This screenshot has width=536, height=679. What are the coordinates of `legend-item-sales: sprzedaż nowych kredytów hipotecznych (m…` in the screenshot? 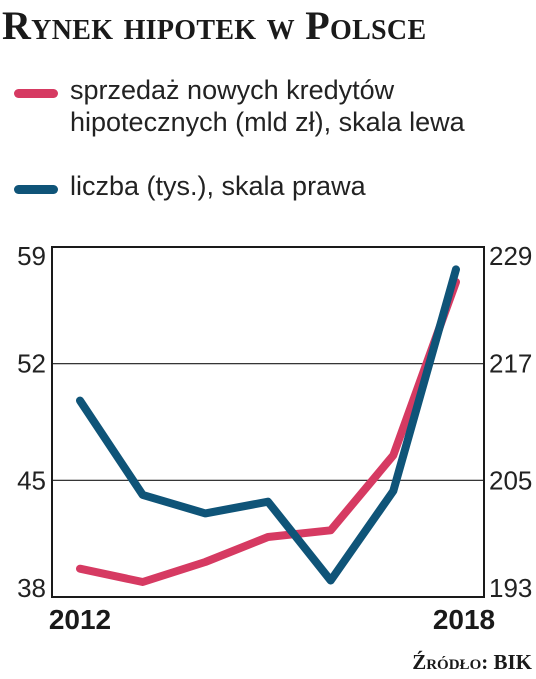 It's located at (262, 106).